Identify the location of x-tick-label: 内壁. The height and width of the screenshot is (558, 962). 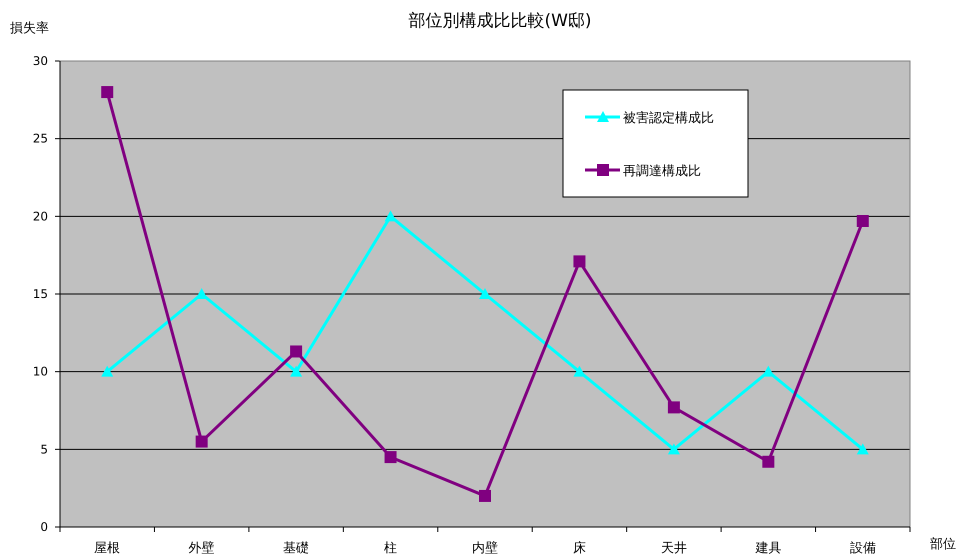
(485, 548).